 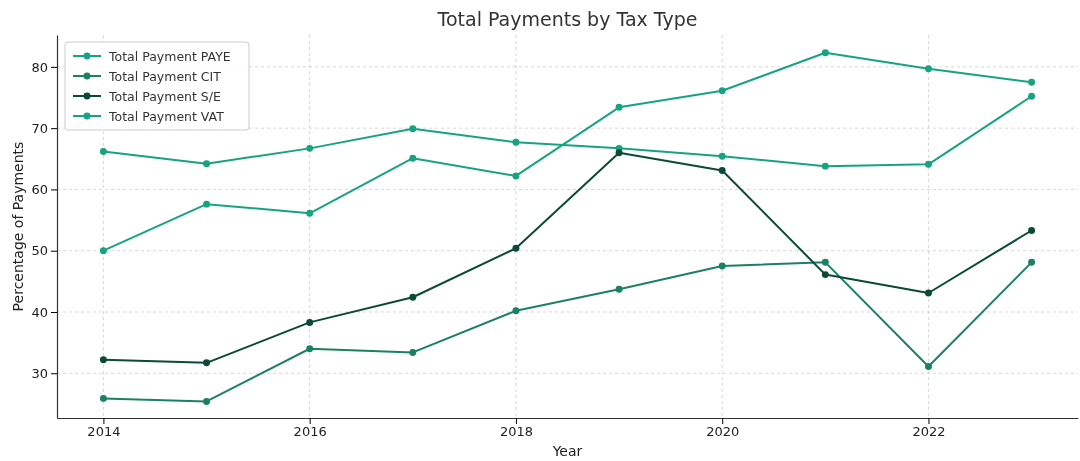 What do you see at coordinates (39, 373) in the screenshot?
I see `y-tick-label: 30` at bounding box center [39, 373].